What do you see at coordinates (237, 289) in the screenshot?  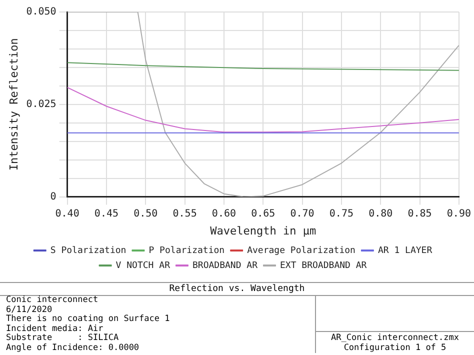 I see `text: Reflection vs. Wavelength` at bounding box center [237, 289].